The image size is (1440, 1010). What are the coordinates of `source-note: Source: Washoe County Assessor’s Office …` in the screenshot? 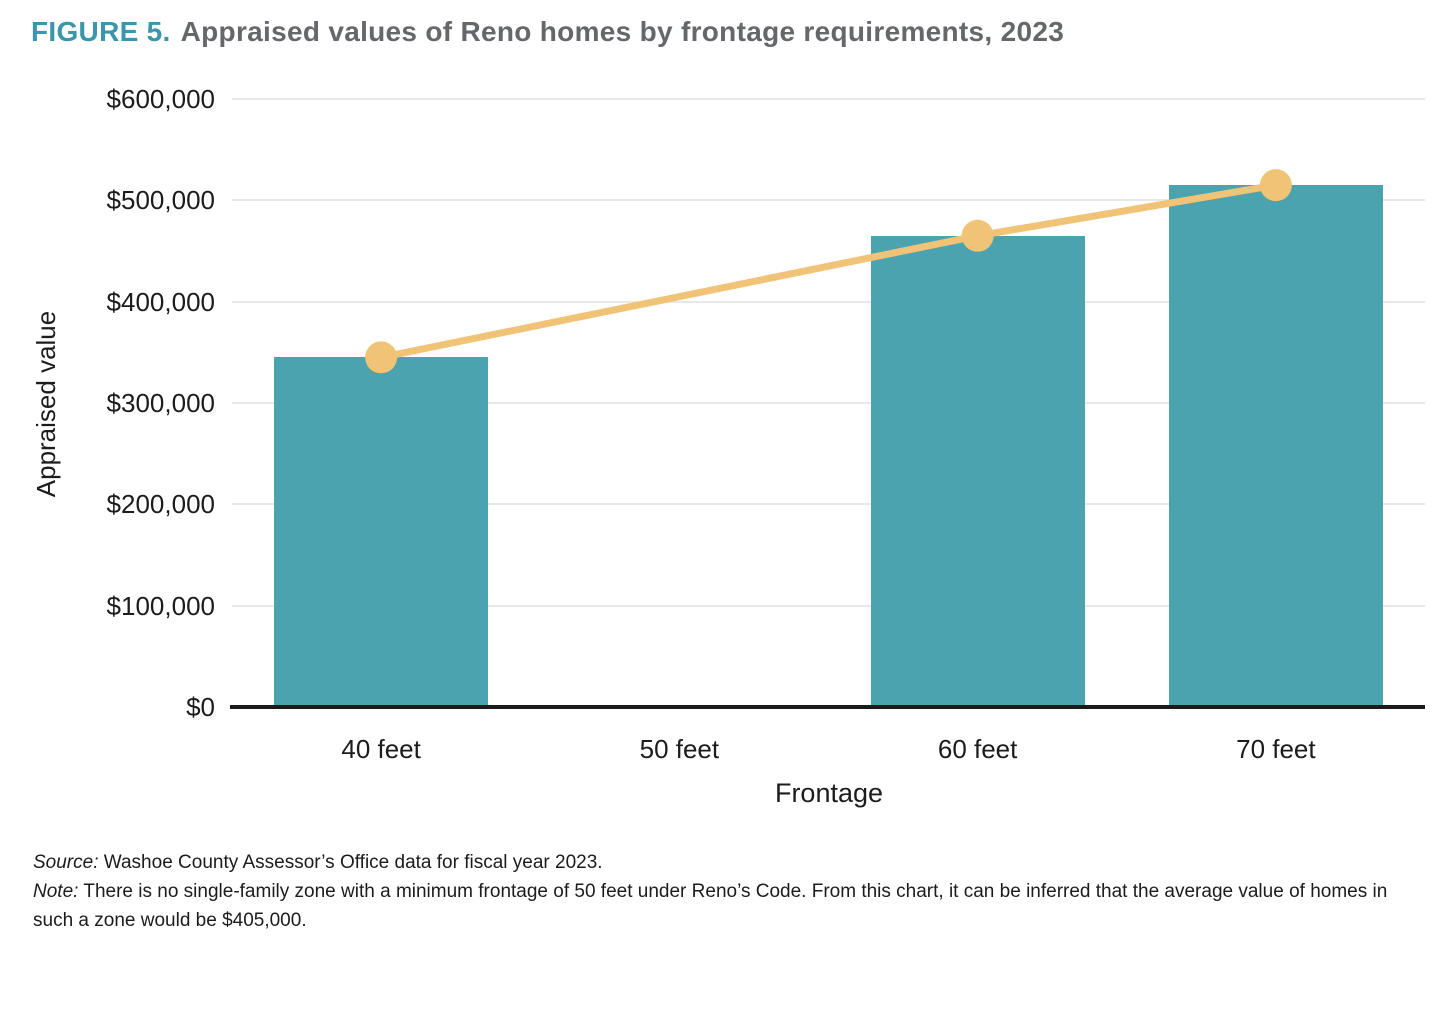 It's located at (719, 862).